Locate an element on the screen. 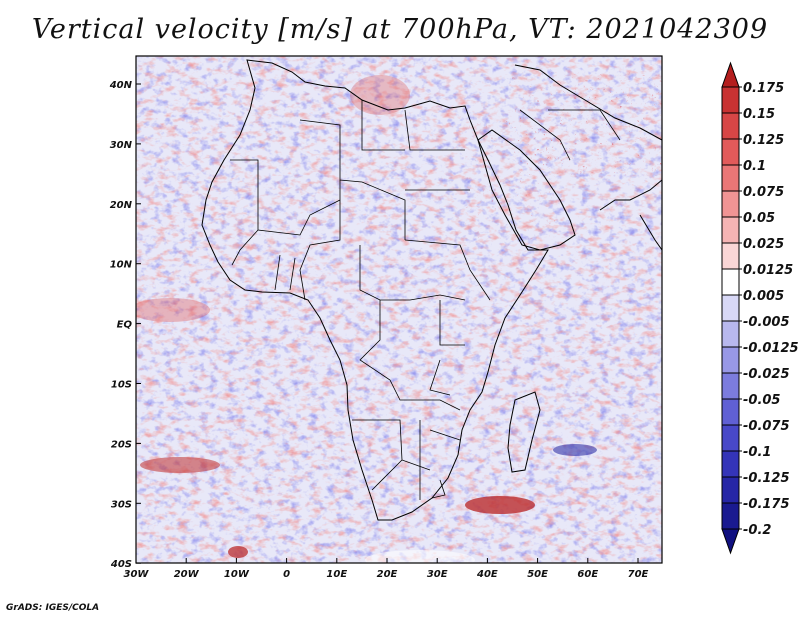  colorbar-label: -0.075 is located at coordinates (766, 426).